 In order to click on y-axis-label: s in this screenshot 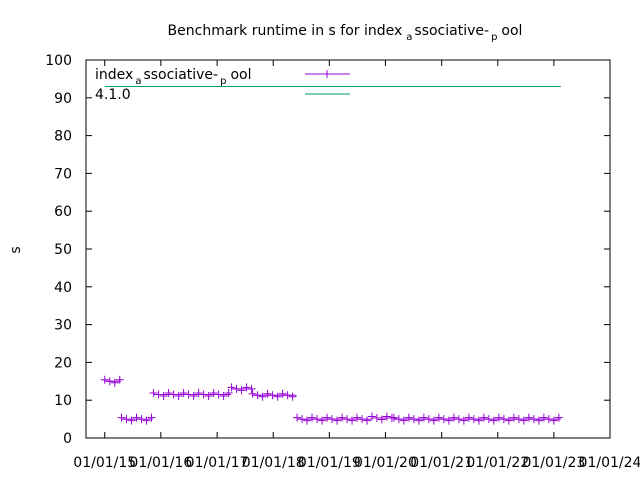, I will do `click(16, 249)`.